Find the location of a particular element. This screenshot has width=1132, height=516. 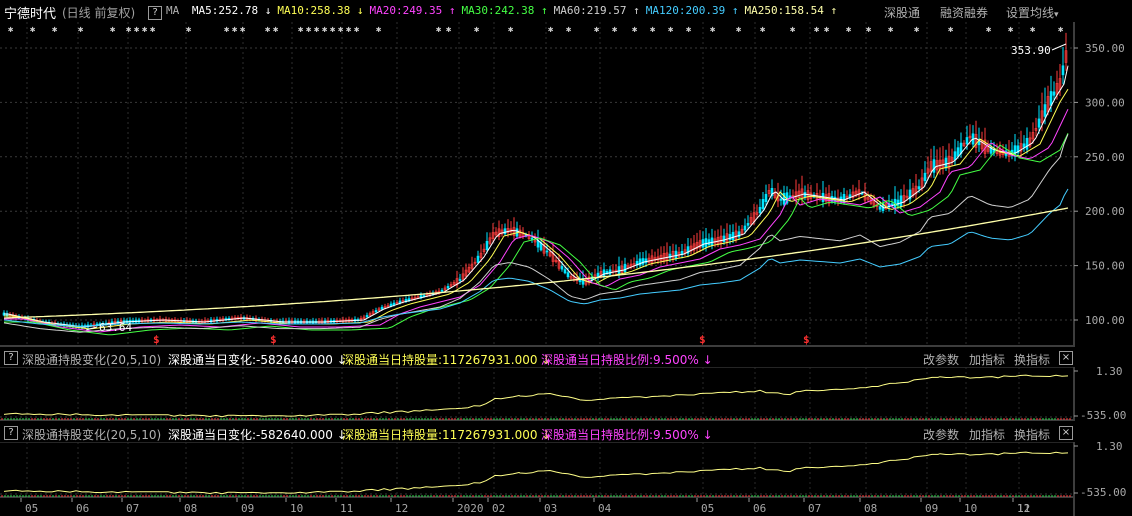

indicator-chart-2: 1.30 -535.00 is located at coordinates (566, 470).